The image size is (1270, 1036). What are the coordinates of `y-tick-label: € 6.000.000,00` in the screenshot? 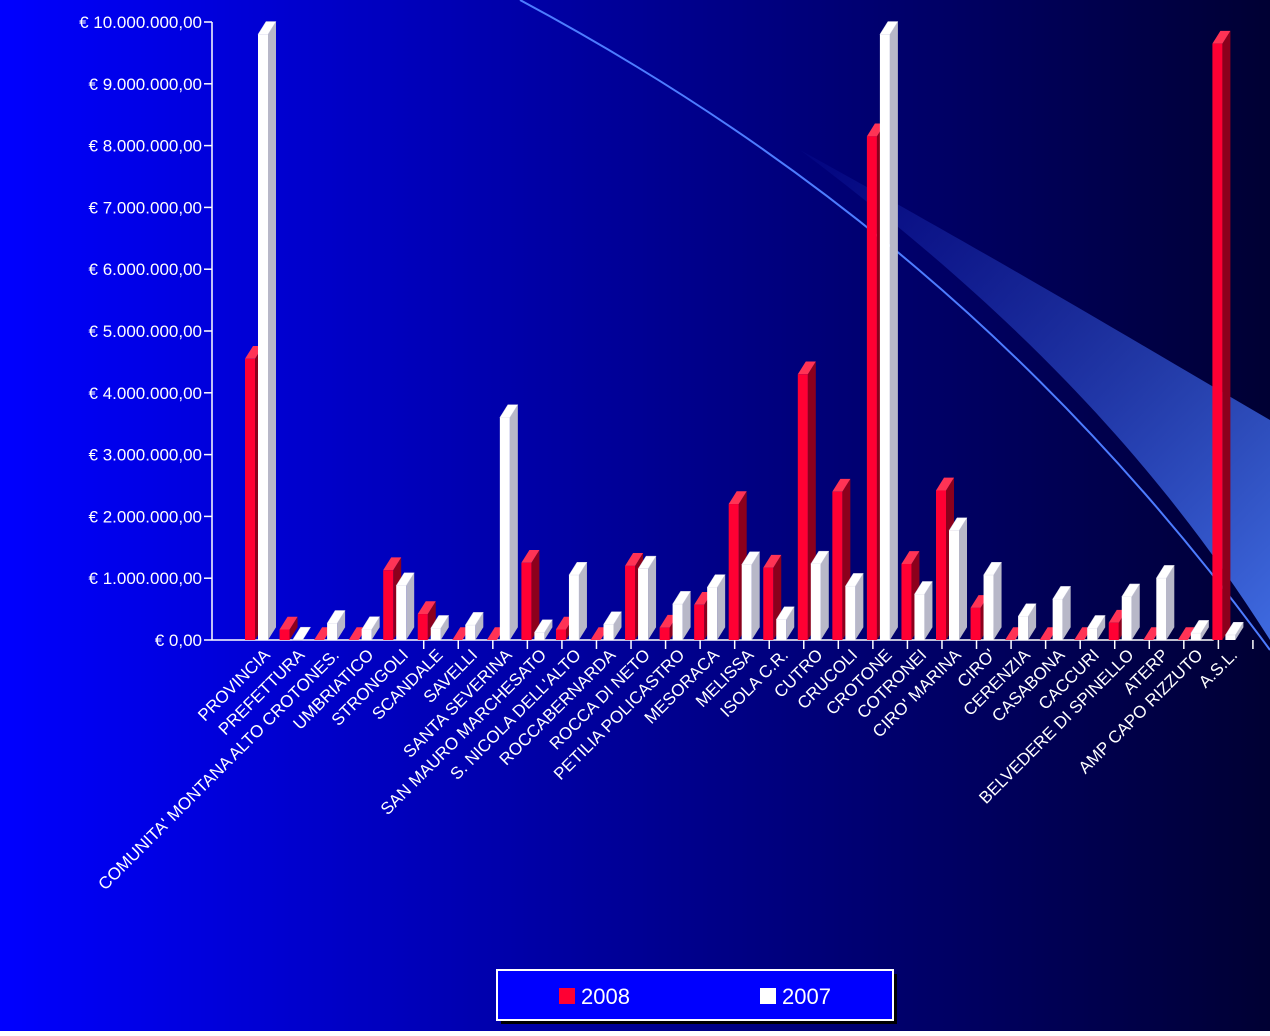 It's located at (145, 269).